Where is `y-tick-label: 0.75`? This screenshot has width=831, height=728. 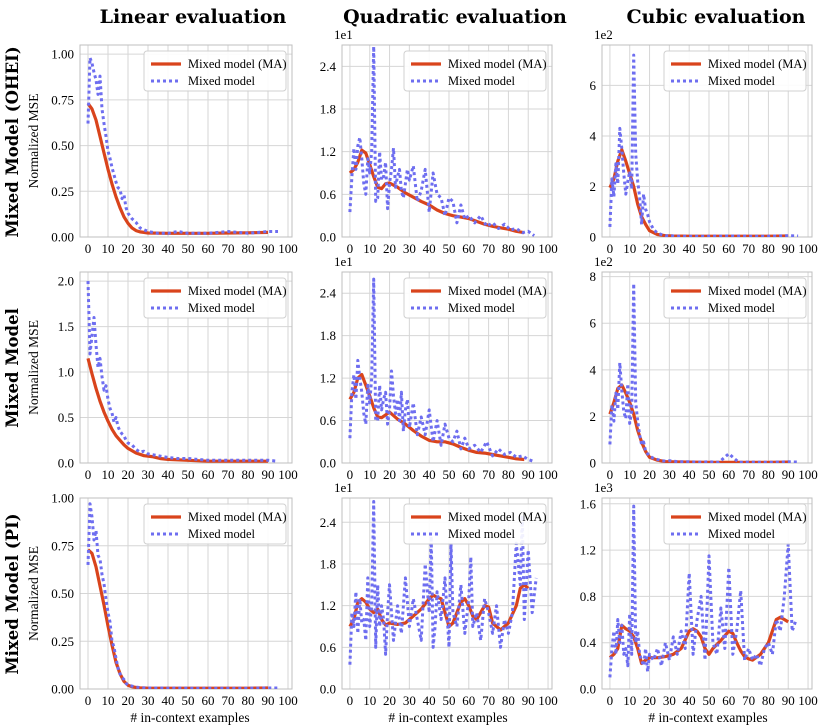 y-tick-label: 0.75 is located at coordinates (62, 545).